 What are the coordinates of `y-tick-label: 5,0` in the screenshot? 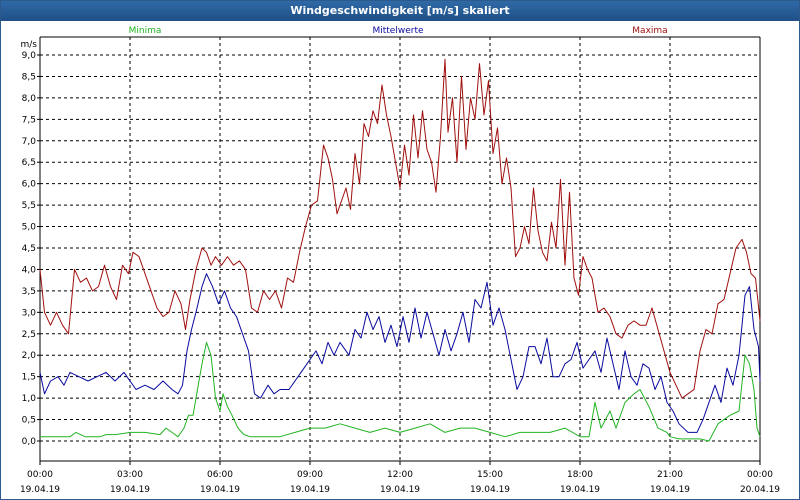 It's located at (29, 228).